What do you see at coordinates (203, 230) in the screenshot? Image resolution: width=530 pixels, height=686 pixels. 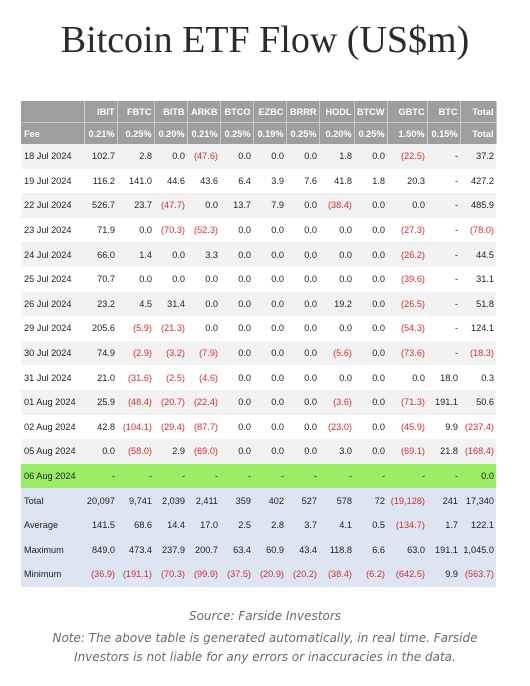 I see `flow-cell-arkb: (52.3)` at bounding box center [203, 230].